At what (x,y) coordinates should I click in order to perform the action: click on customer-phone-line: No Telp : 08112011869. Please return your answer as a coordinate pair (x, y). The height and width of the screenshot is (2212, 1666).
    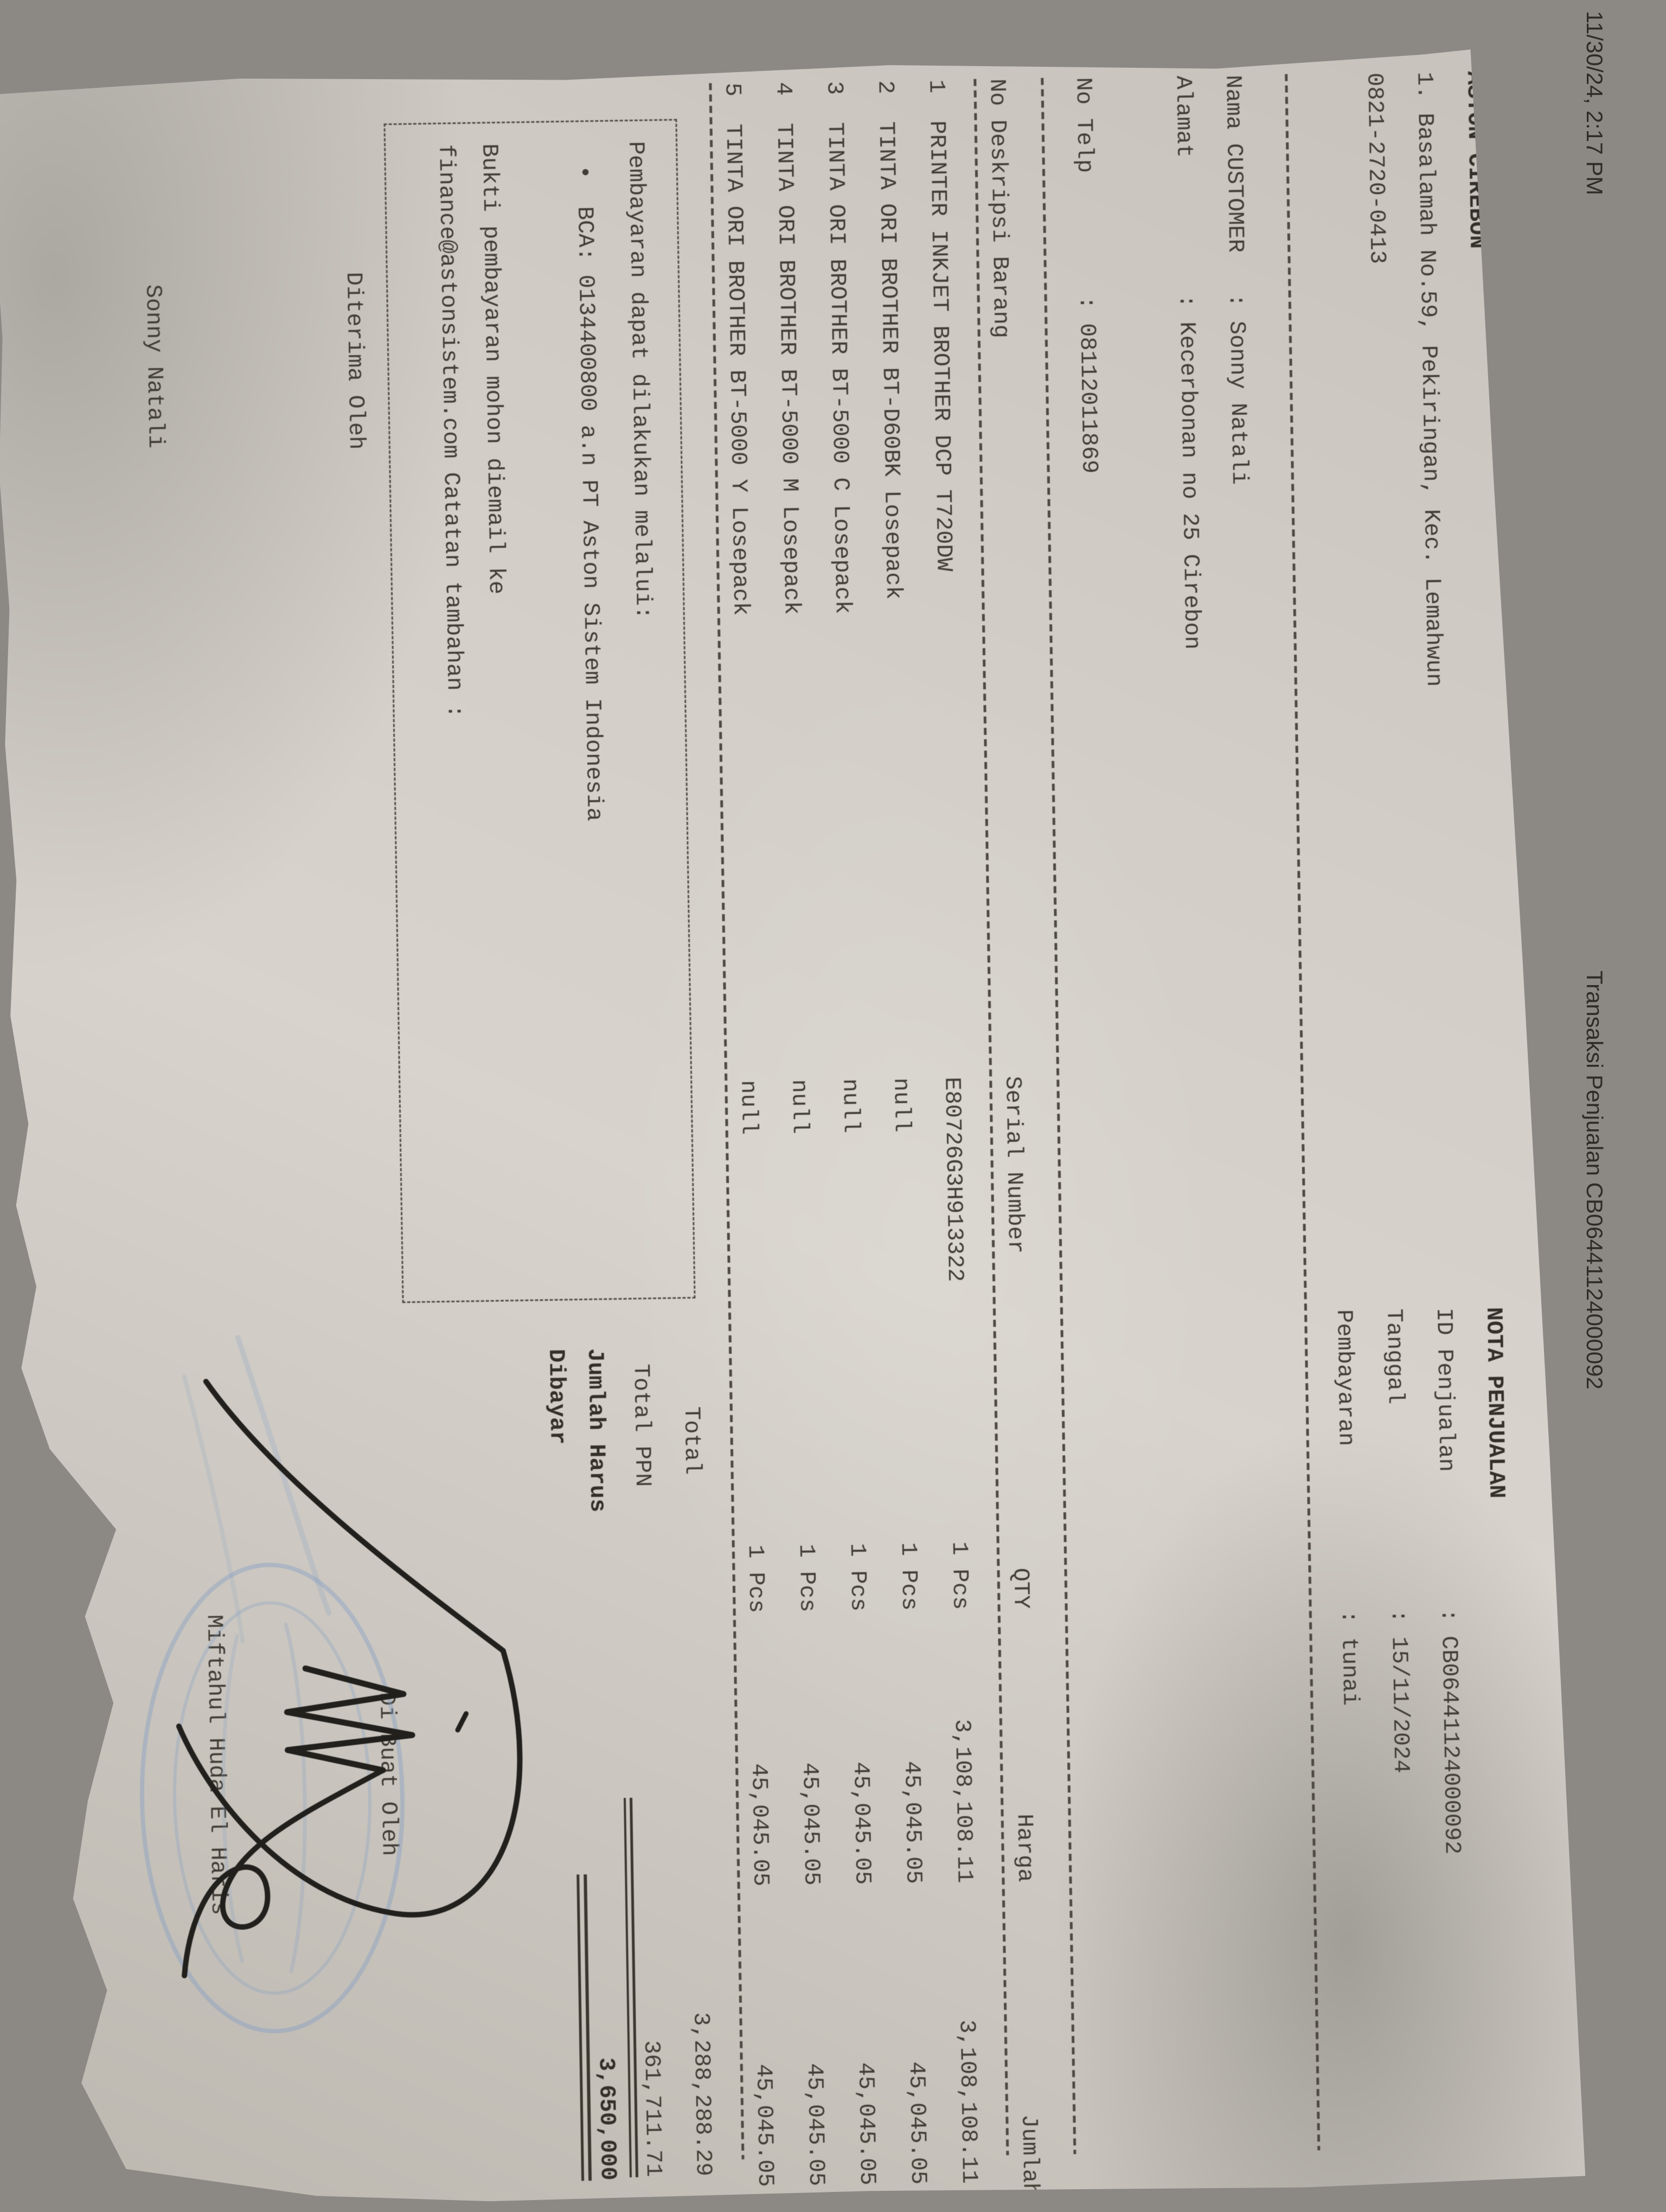
    Looking at the image, I should click on (1086, 275).